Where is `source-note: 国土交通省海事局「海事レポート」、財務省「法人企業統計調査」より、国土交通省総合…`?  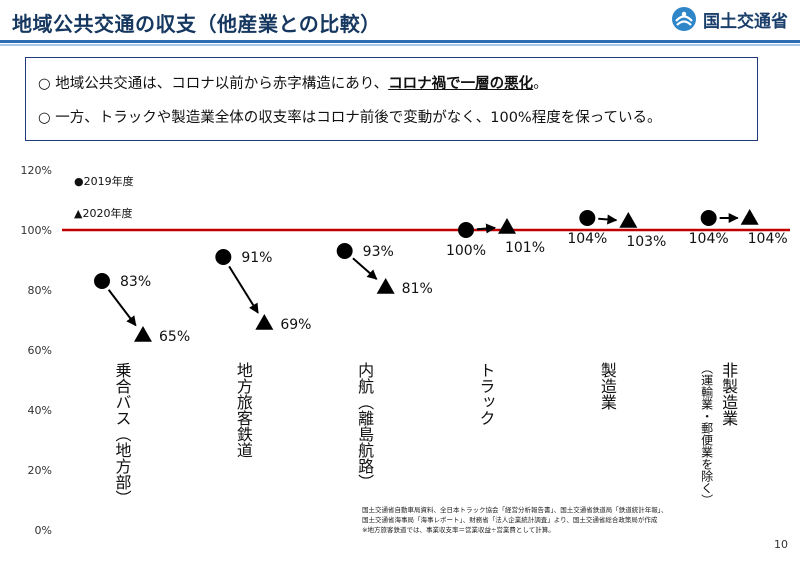 source-note: 国土交通省海事局「海事レポート」、財務省「法人企業統計調査」より、国土交通省総合… is located at coordinates (510, 519).